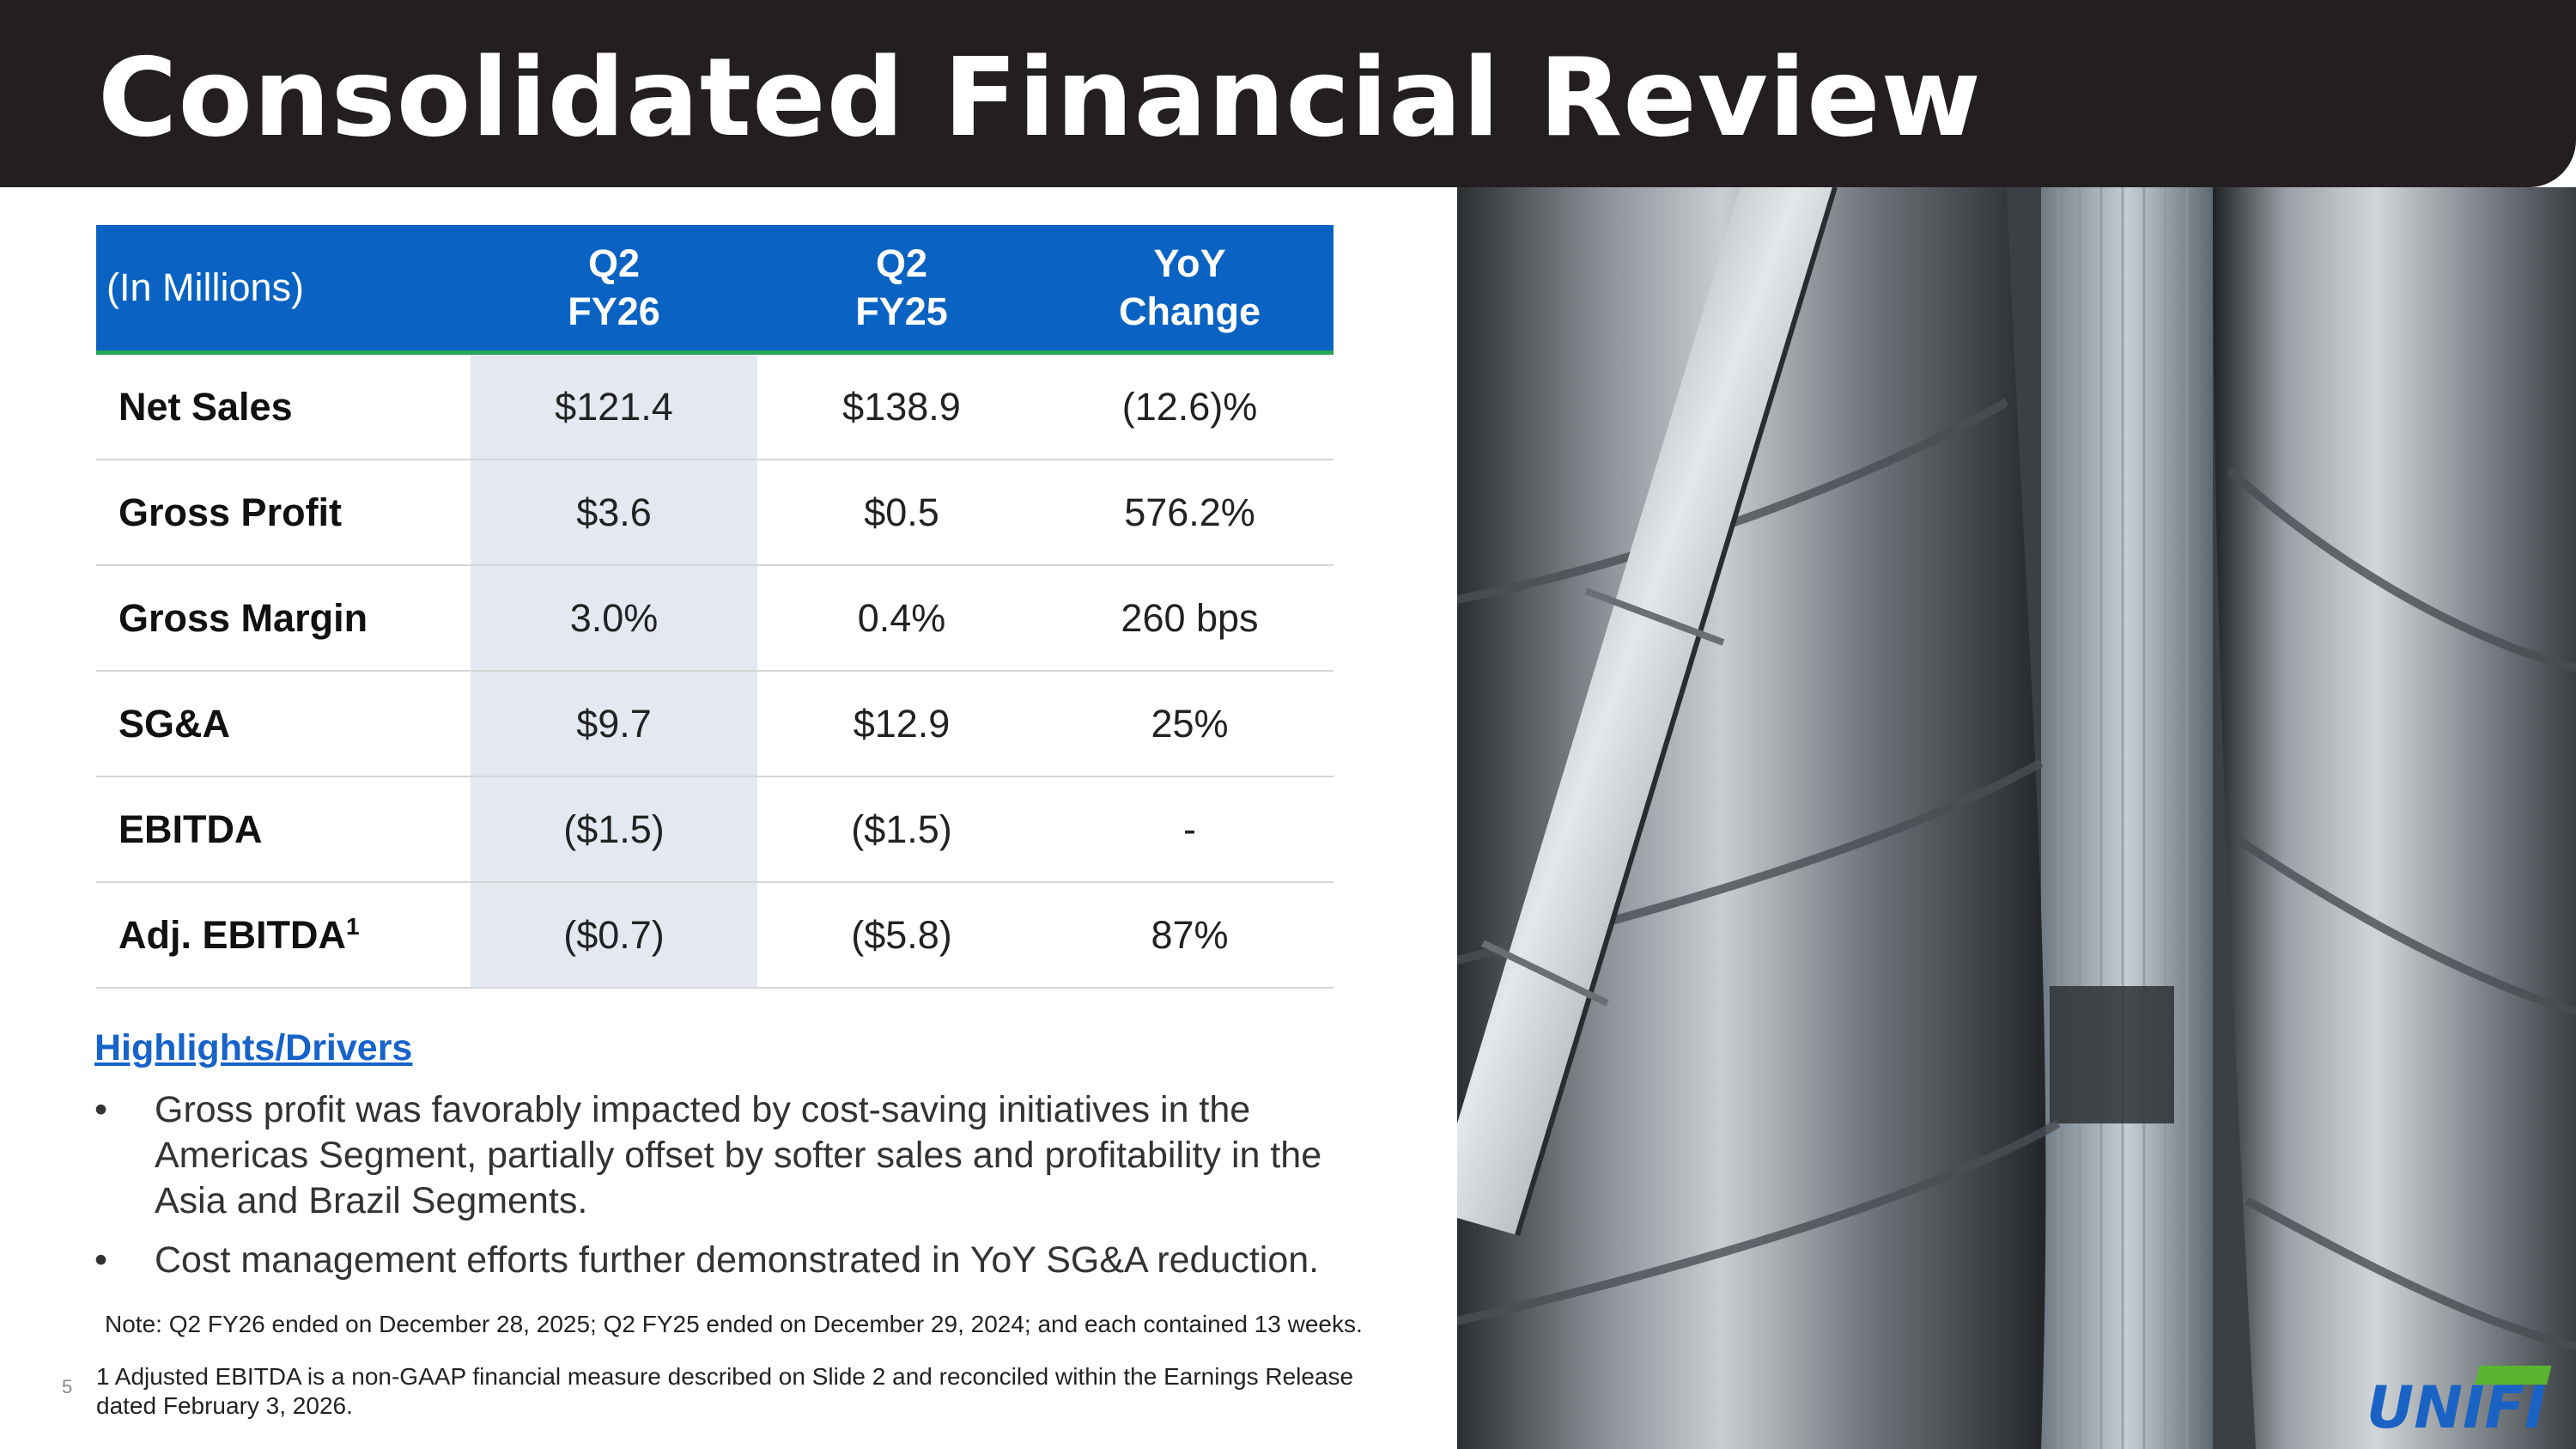  I want to click on cell-q2fy26: $9.7, so click(614, 724).